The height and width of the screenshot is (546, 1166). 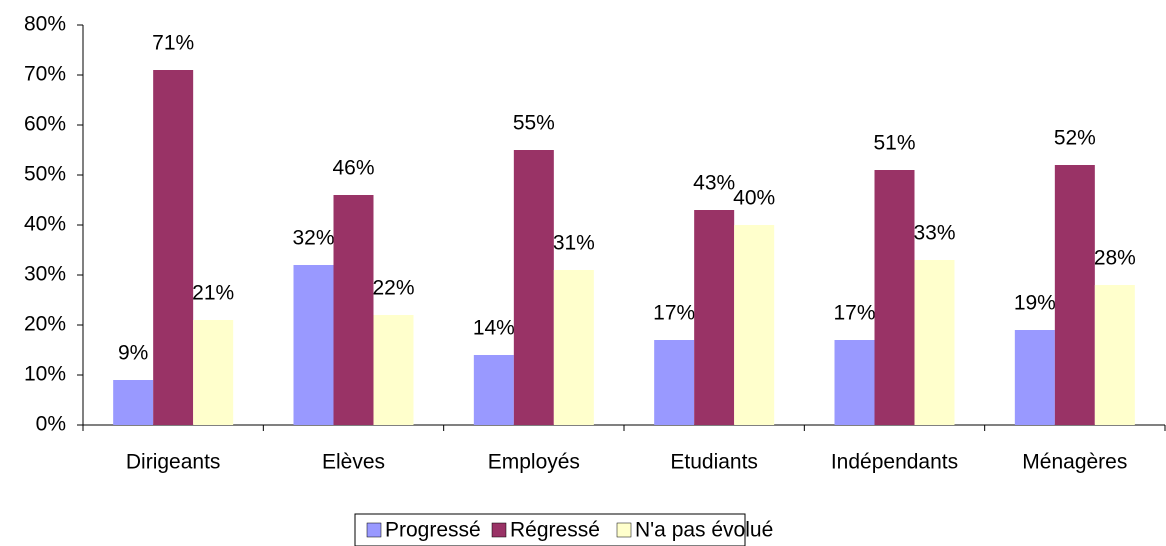 What do you see at coordinates (51, 424) in the screenshot?
I see `y-tick-label: 0%` at bounding box center [51, 424].